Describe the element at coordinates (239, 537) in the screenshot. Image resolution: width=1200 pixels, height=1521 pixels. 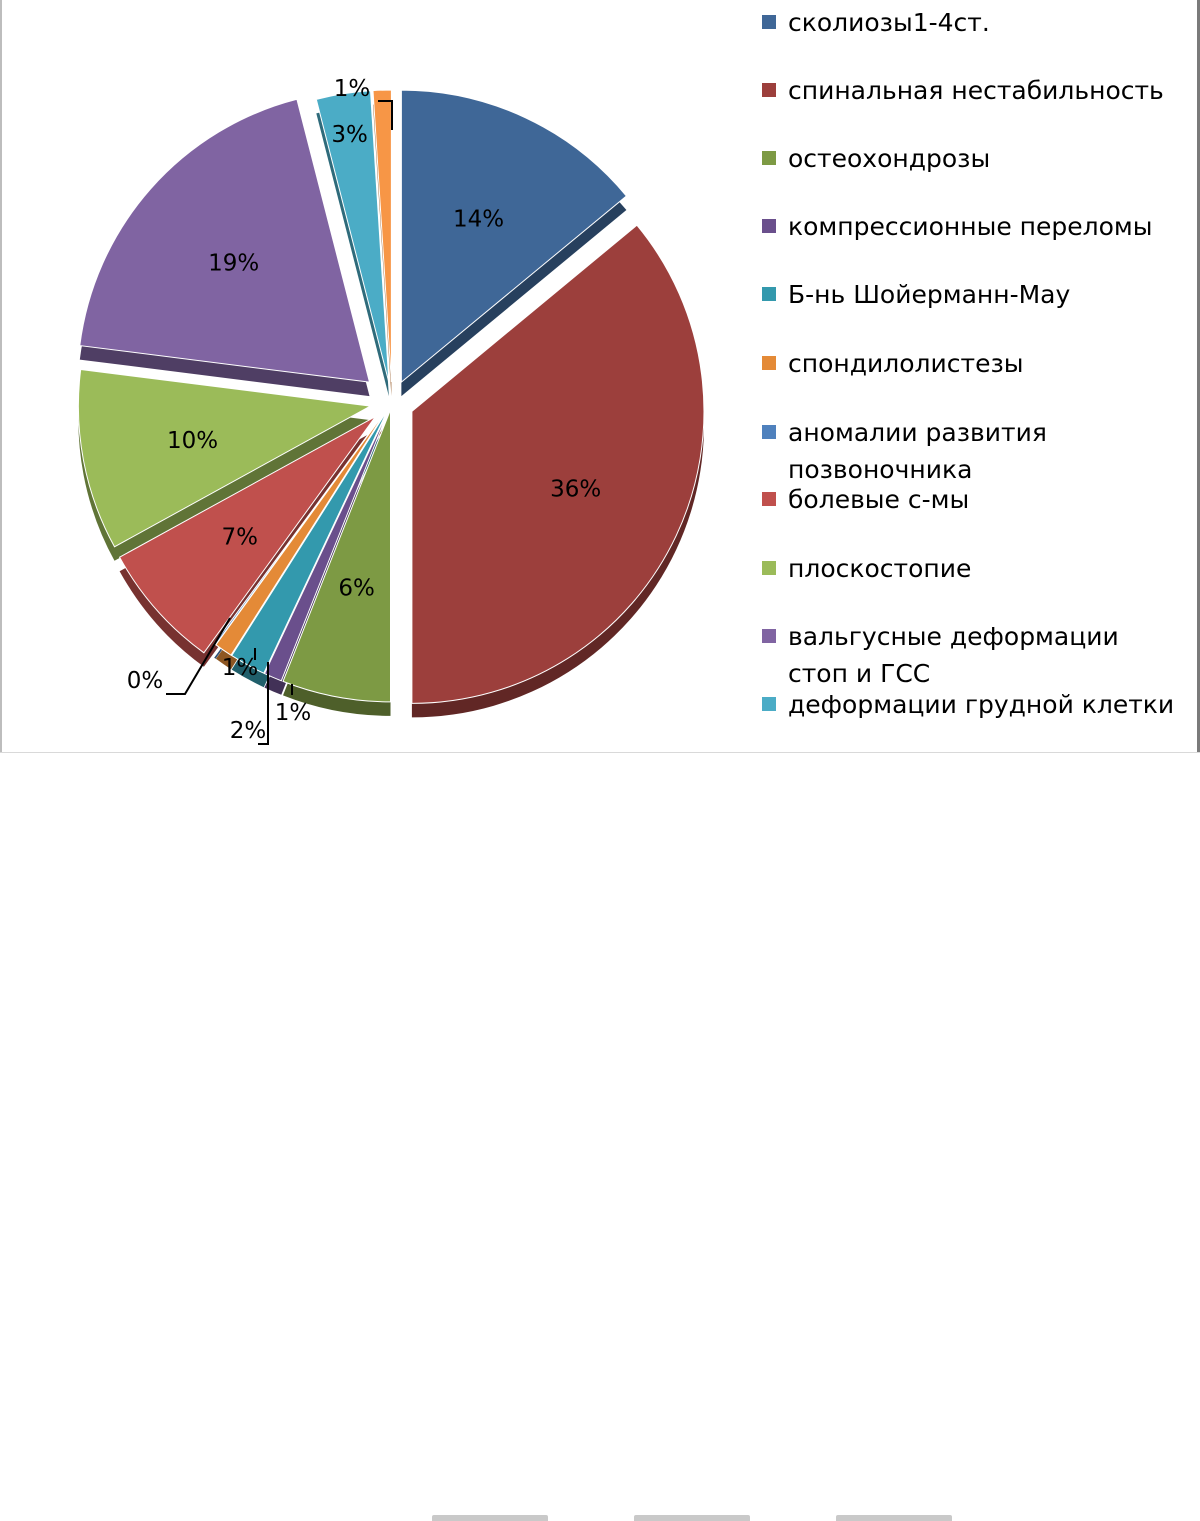
I see `slice-percent-label: 7%` at that location.